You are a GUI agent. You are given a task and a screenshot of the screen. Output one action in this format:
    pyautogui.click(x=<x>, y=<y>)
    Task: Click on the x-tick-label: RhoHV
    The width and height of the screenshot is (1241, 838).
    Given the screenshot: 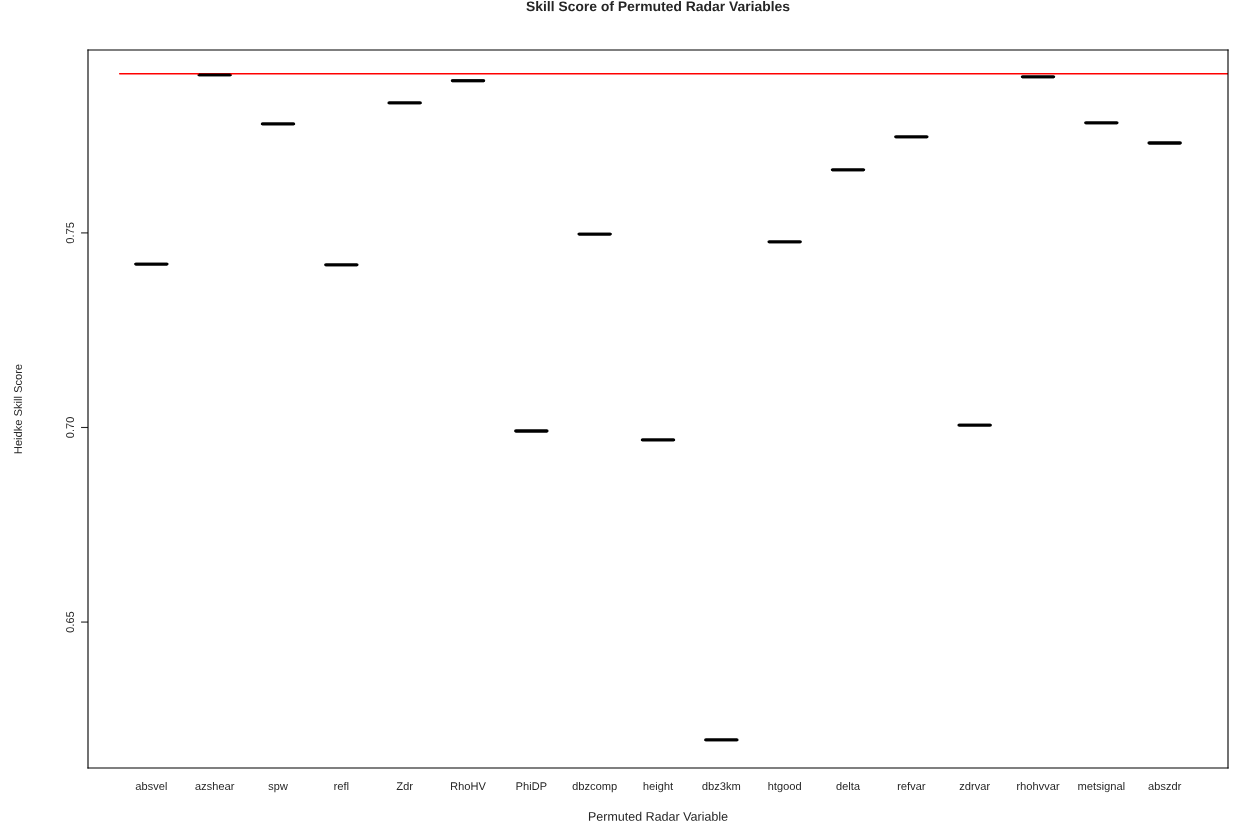 What is the action you would take?
    pyautogui.click(x=468, y=786)
    